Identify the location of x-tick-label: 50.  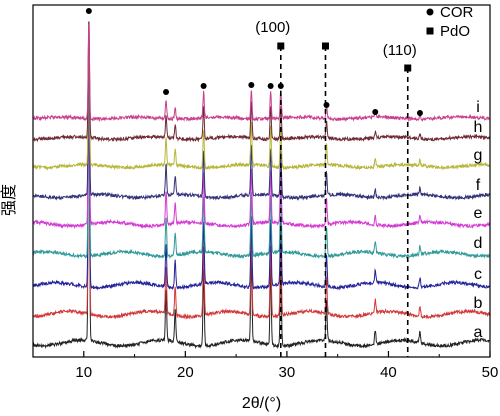
(490, 372).